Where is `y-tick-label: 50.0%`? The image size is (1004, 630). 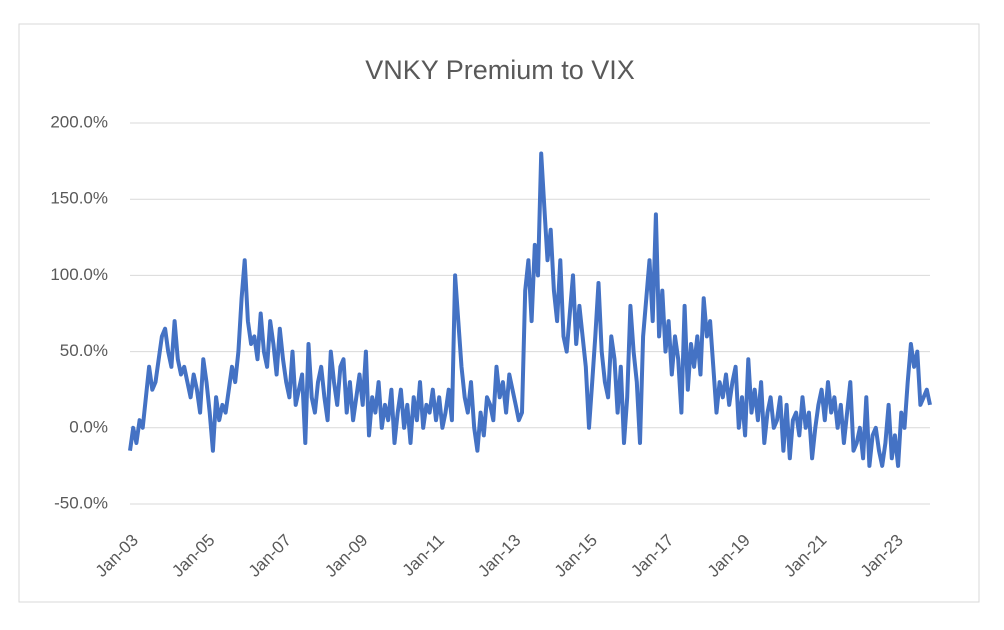 y-tick-label: 50.0% is located at coordinates (84, 350).